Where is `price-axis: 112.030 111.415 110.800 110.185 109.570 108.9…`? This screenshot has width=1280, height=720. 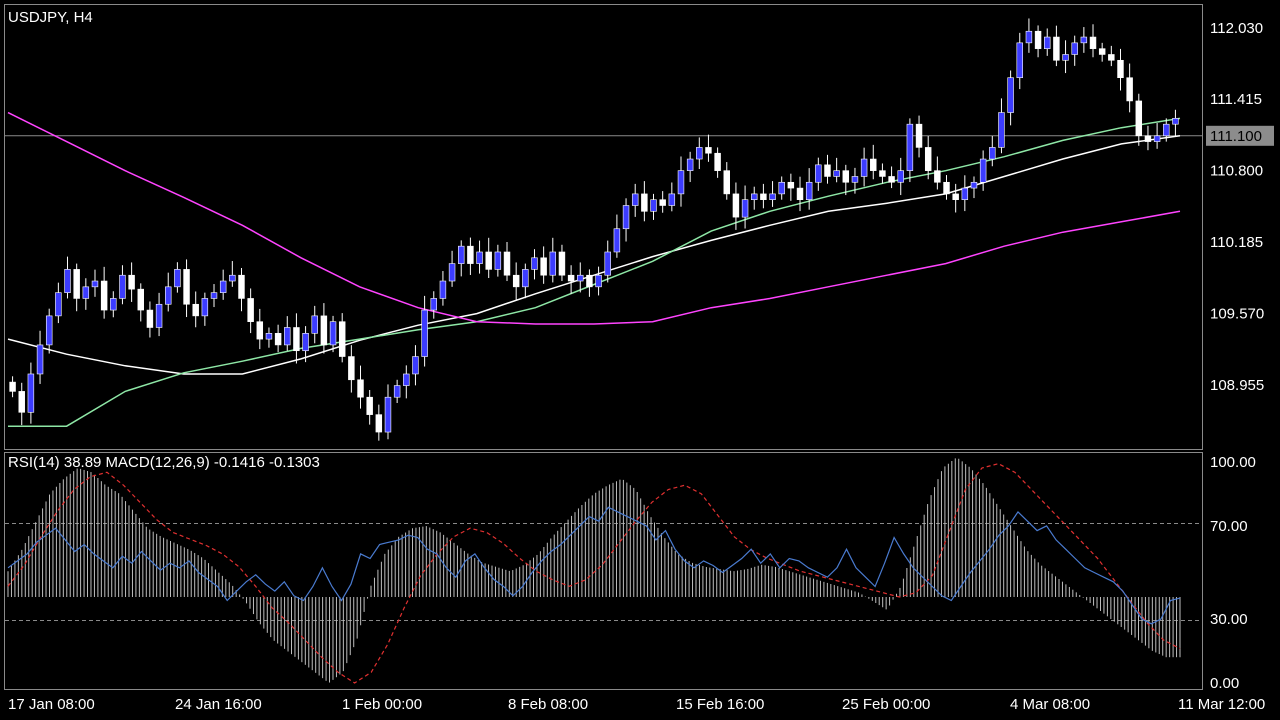 price-axis: 112.030 111.415 110.800 110.185 109.570 108.9… is located at coordinates (1237, 207).